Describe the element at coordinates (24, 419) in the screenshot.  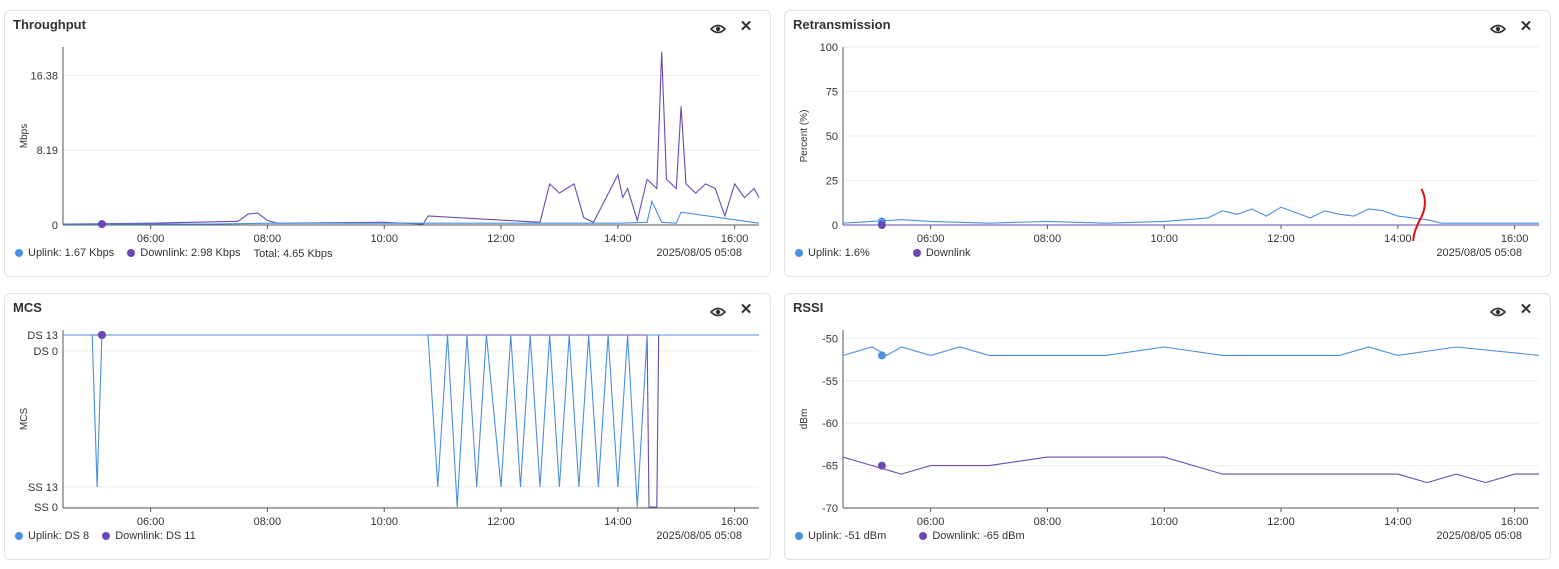
I see `y-axis-label: MCS` at that location.